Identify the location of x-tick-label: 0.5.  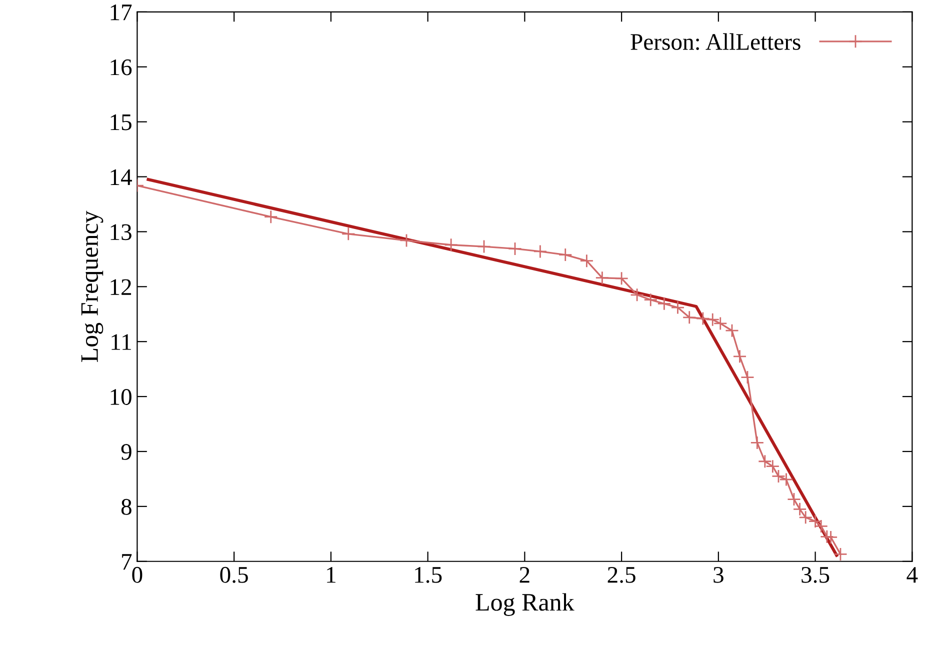
(234, 574).